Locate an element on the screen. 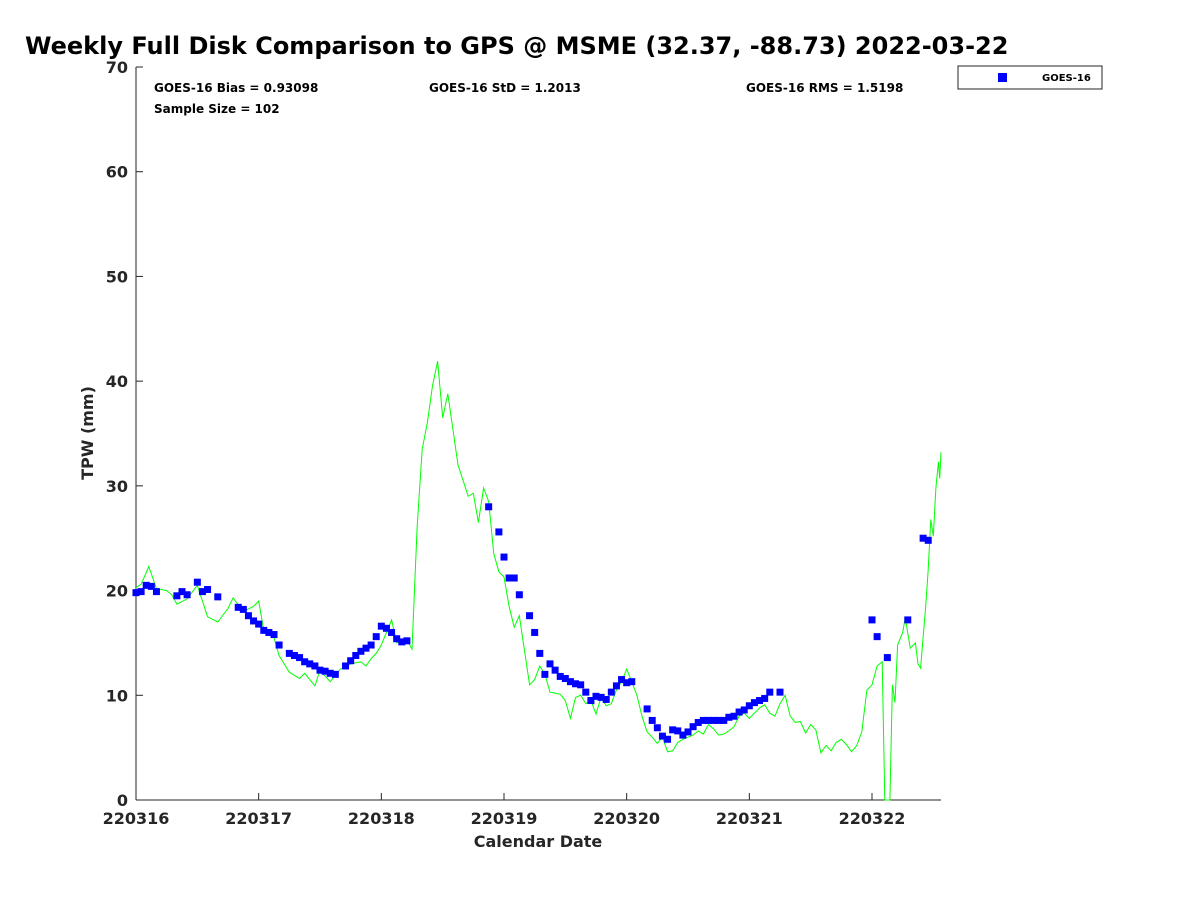 The height and width of the screenshot is (900, 1200). x-tick-label: 220322 is located at coordinates (872, 818).